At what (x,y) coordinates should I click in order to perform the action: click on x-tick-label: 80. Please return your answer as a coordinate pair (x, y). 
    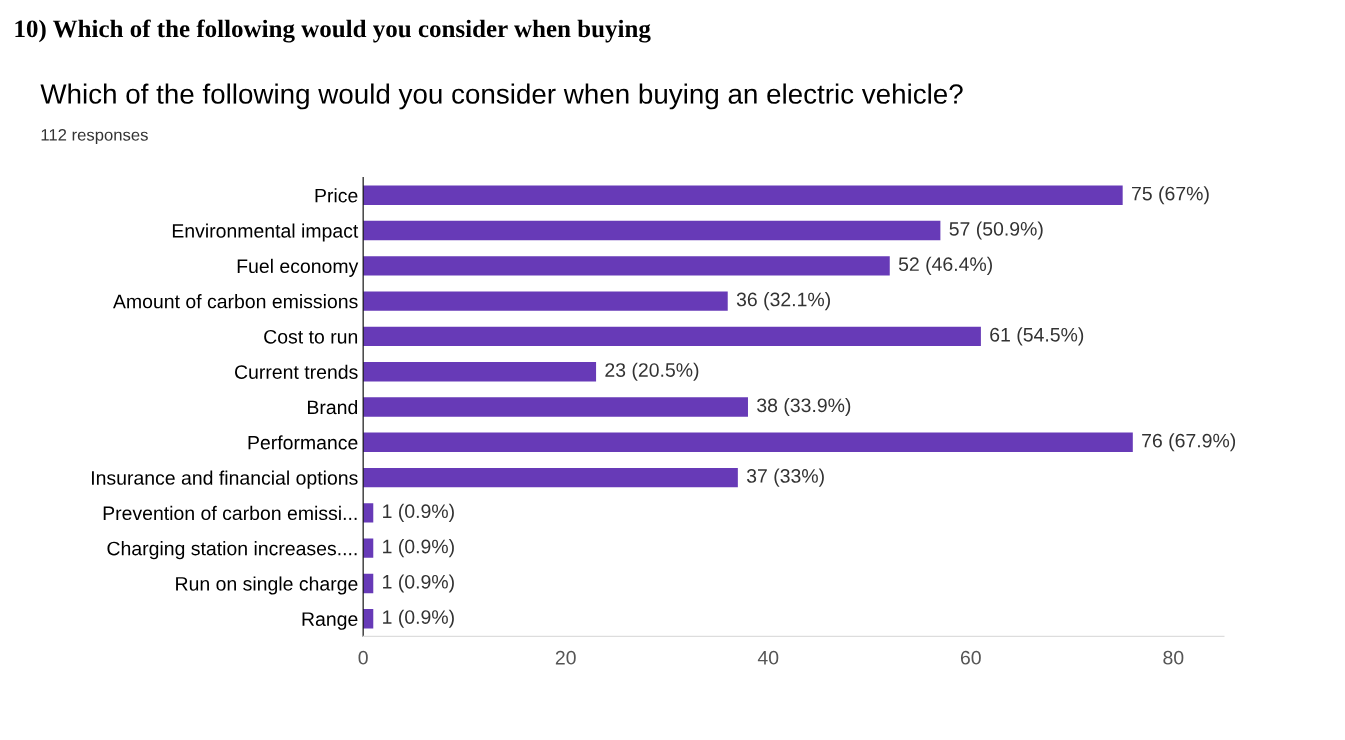
    Looking at the image, I should click on (1173, 657).